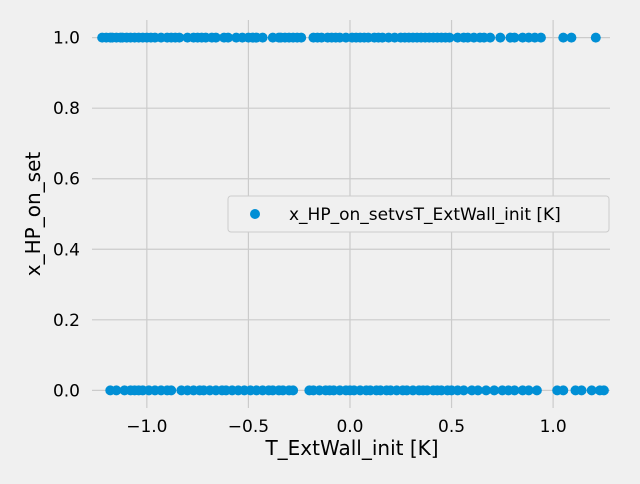 The height and width of the screenshot is (484, 640). What do you see at coordinates (66, 109) in the screenshot?
I see `y-tick-label: 0.8` at bounding box center [66, 109].